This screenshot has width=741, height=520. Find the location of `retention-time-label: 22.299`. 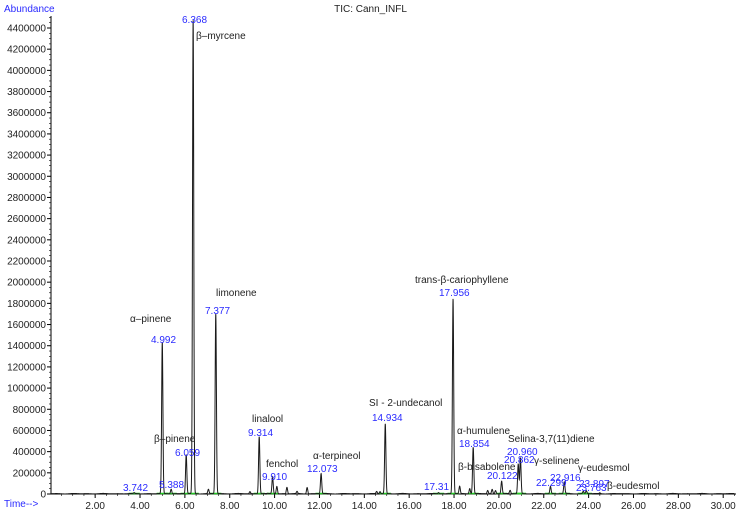

retention-time-label: 22.299 is located at coordinates (551, 483).